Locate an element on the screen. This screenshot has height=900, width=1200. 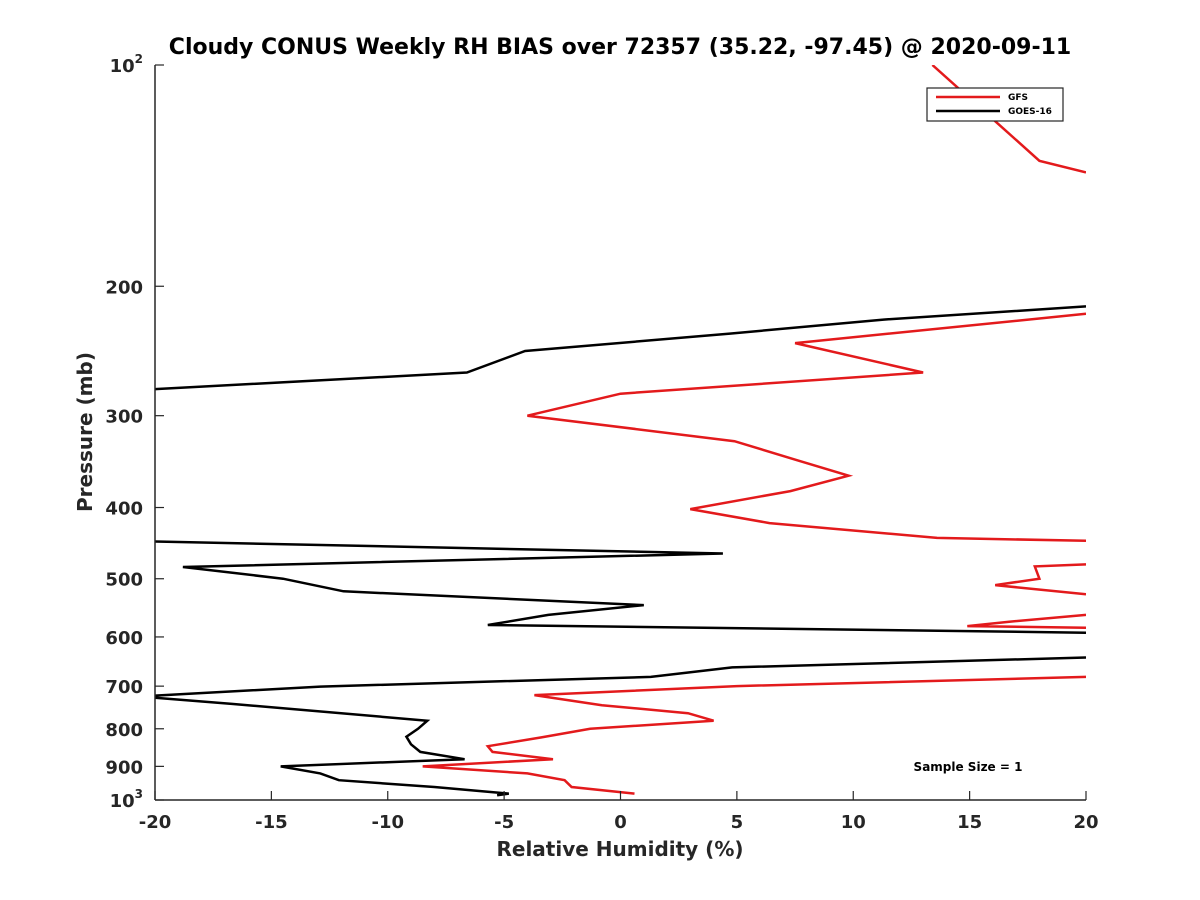
x-tick-label: -5 is located at coordinates (504, 822).